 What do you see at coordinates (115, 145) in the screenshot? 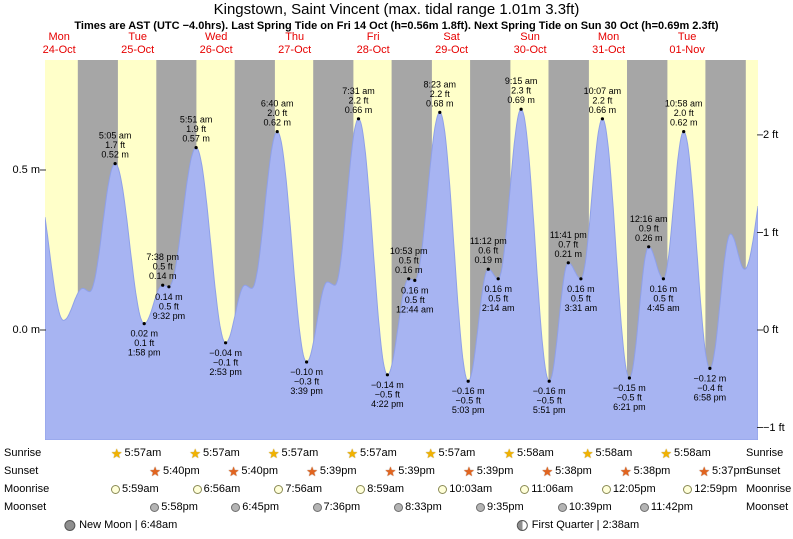
I see `tide-annotation: 5:05 am 1.7 ft 0.52 m` at bounding box center [115, 145].